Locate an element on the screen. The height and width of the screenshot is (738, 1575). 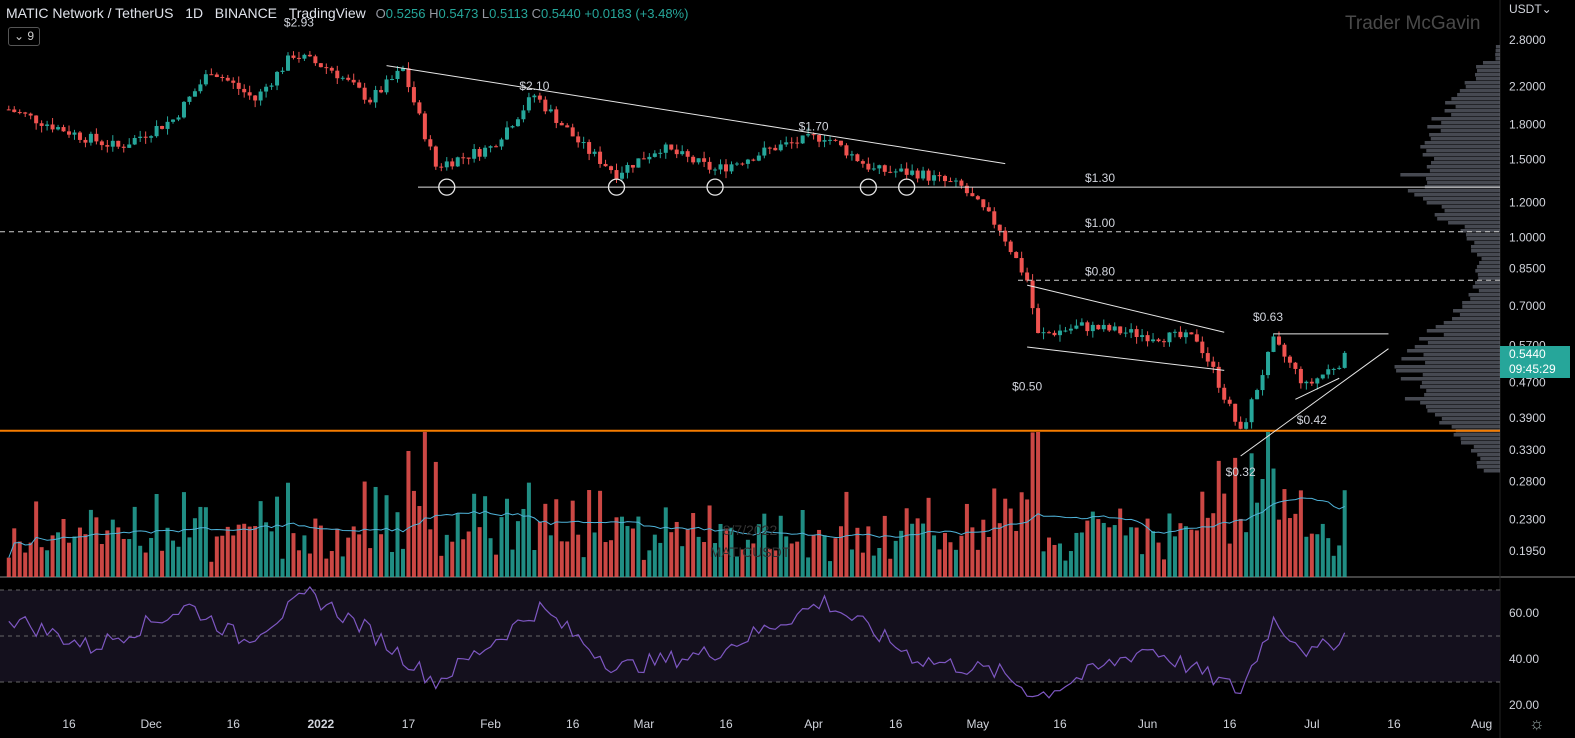
price-axis-tick: 2.8000 is located at coordinates (1527, 40).